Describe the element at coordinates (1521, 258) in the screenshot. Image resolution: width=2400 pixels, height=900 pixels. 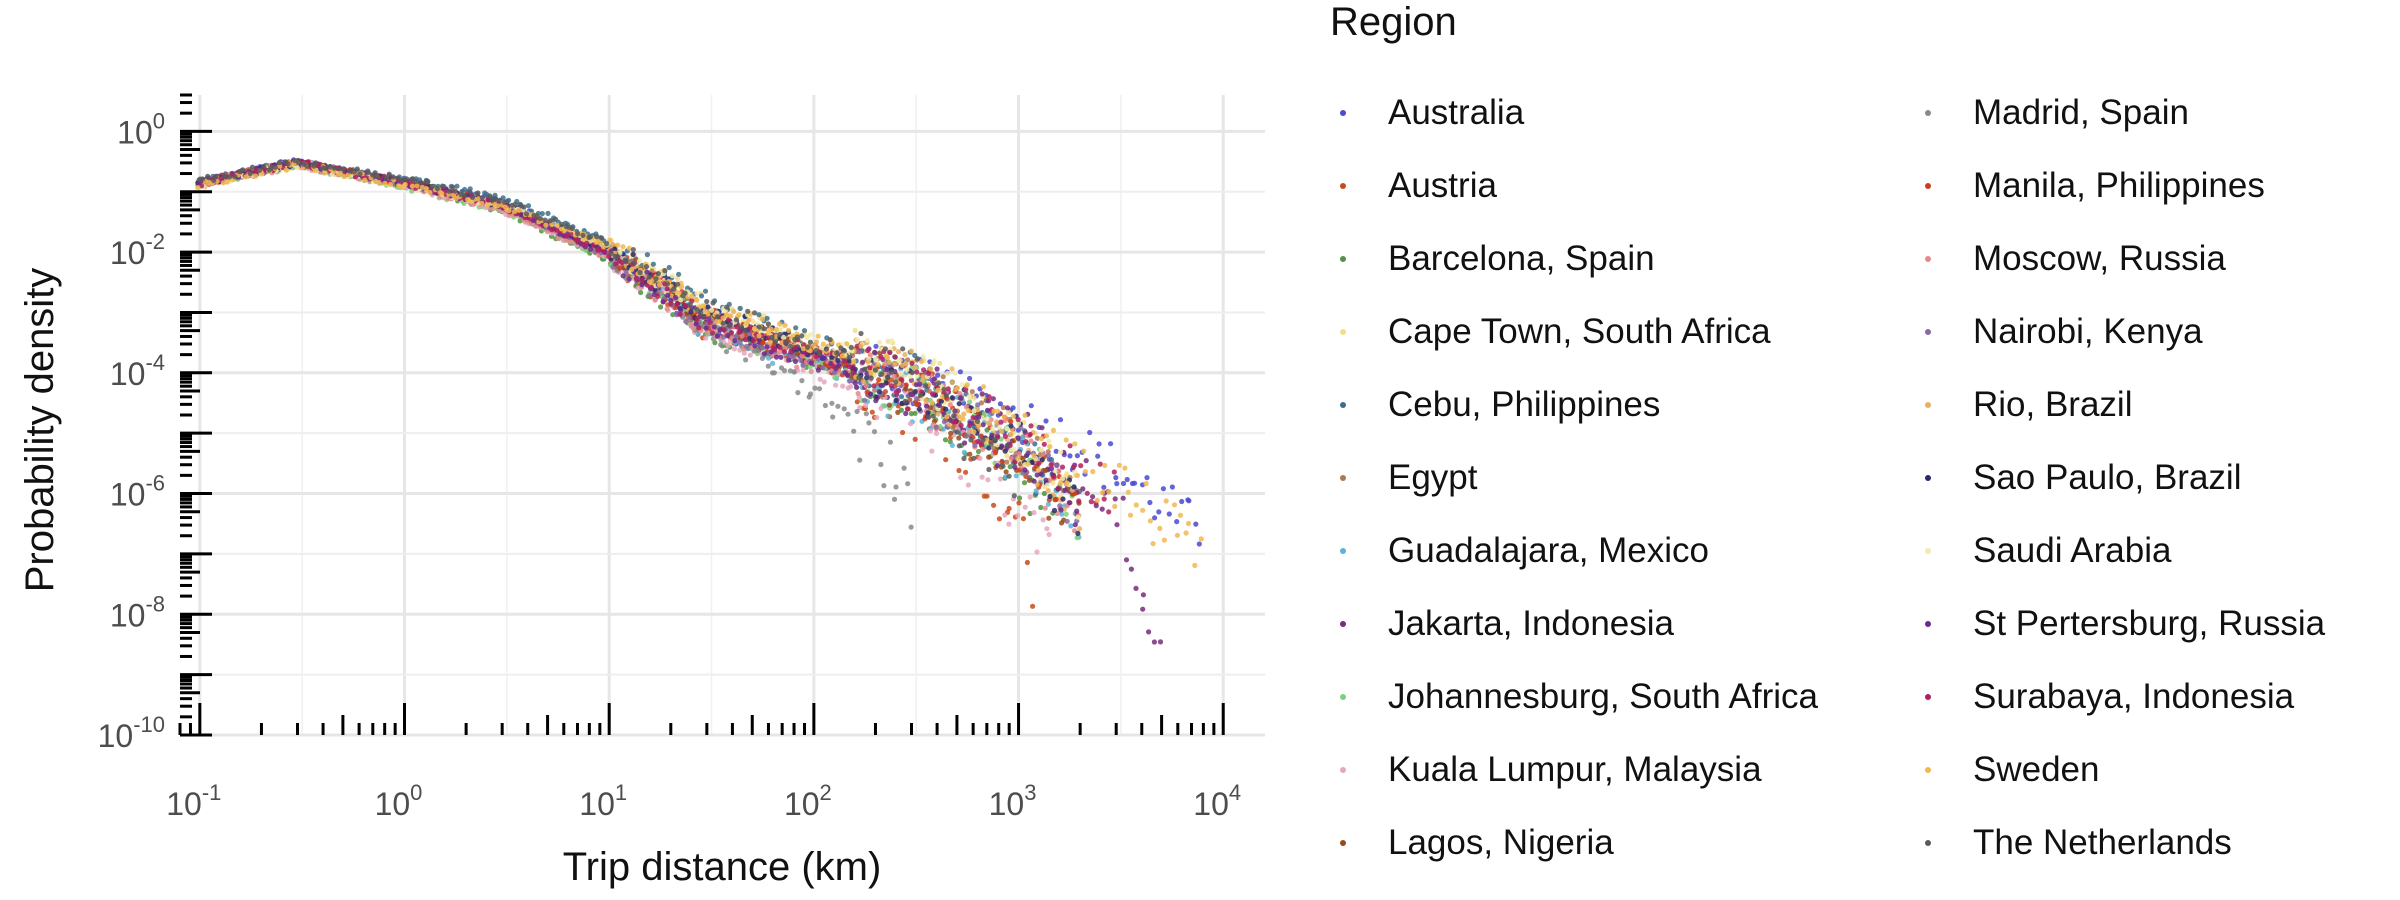
I see `legend-label: Barcelona, Spain` at that location.